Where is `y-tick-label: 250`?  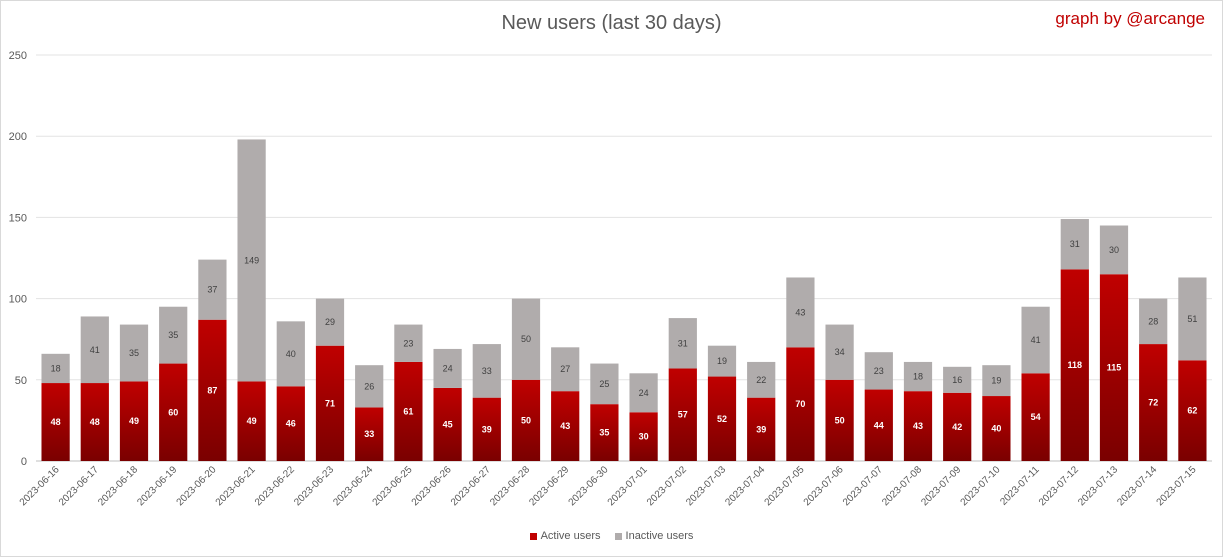 y-tick-label: 250 is located at coordinates (18, 56).